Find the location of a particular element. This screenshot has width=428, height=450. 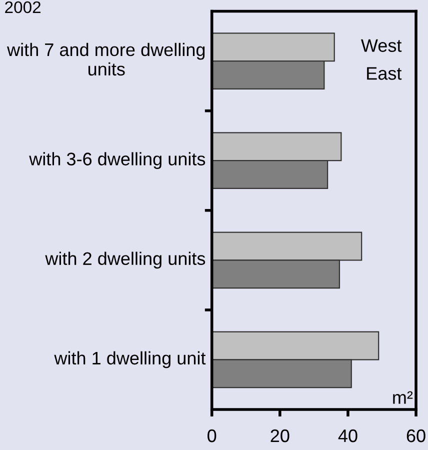

x-tick-label: 60 is located at coordinates (416, 435).